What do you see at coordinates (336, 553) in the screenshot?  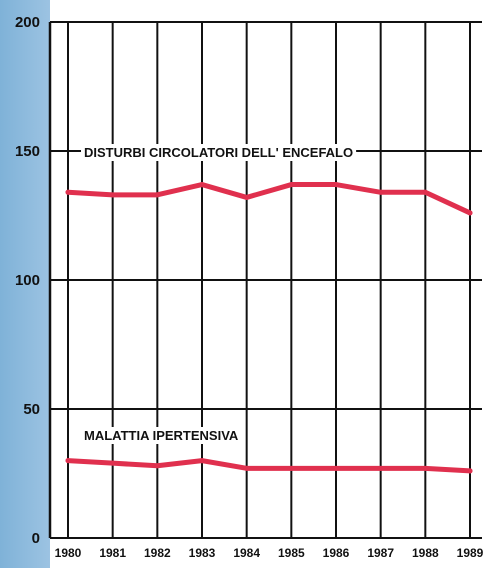 I see `x-tick-label: 1986` at bounding box center [336, 553].